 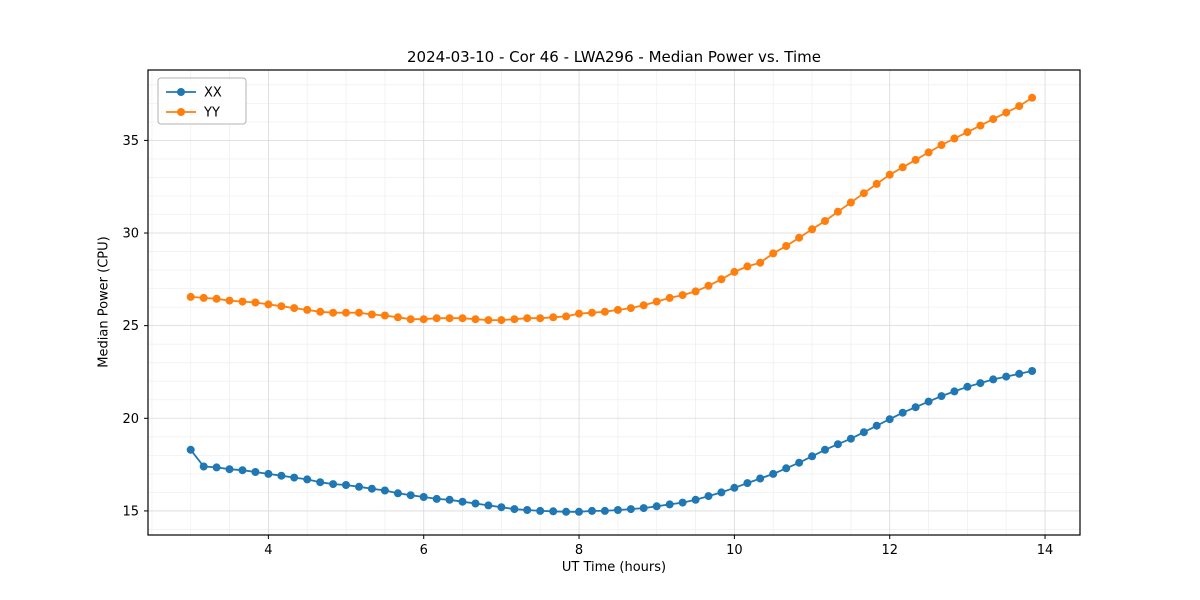 I want to click on x-ticks, so click(x=656, y=537).